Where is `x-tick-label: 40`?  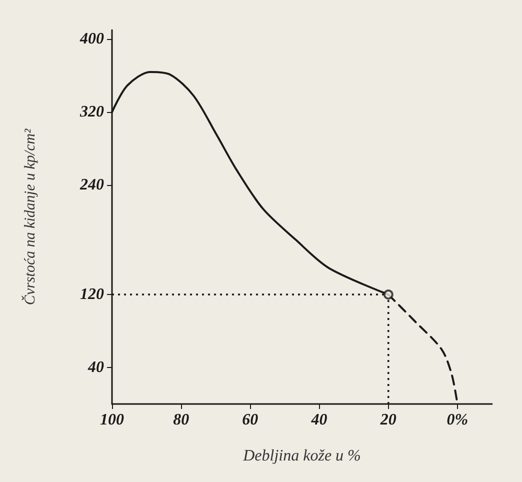
x-tick-label: 40 is located at coordinates (319, 420).